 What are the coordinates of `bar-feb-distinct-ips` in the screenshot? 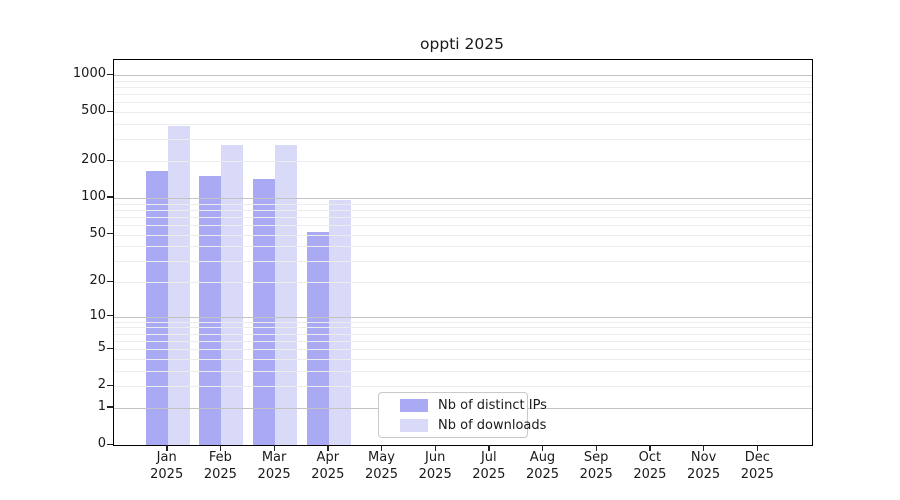 It's located at (210, 310).